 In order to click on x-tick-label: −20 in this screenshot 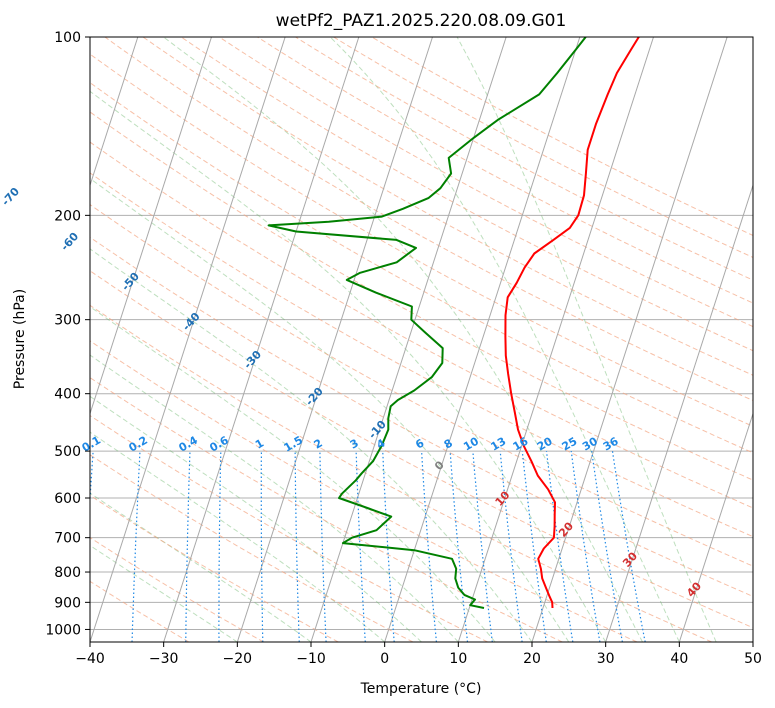, I will do `click(238, 659)`.